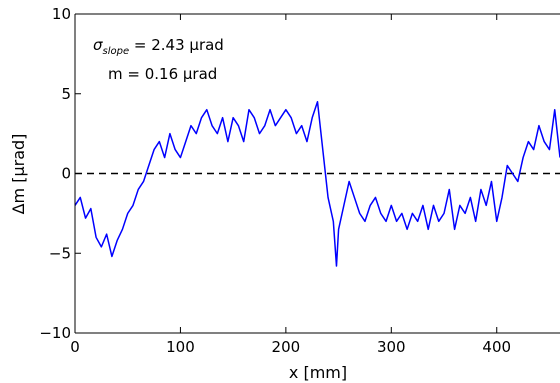 The height and width of the screenshot is (383, 560). I want to click on x-tick-label-0: 0, so click(75, 347).